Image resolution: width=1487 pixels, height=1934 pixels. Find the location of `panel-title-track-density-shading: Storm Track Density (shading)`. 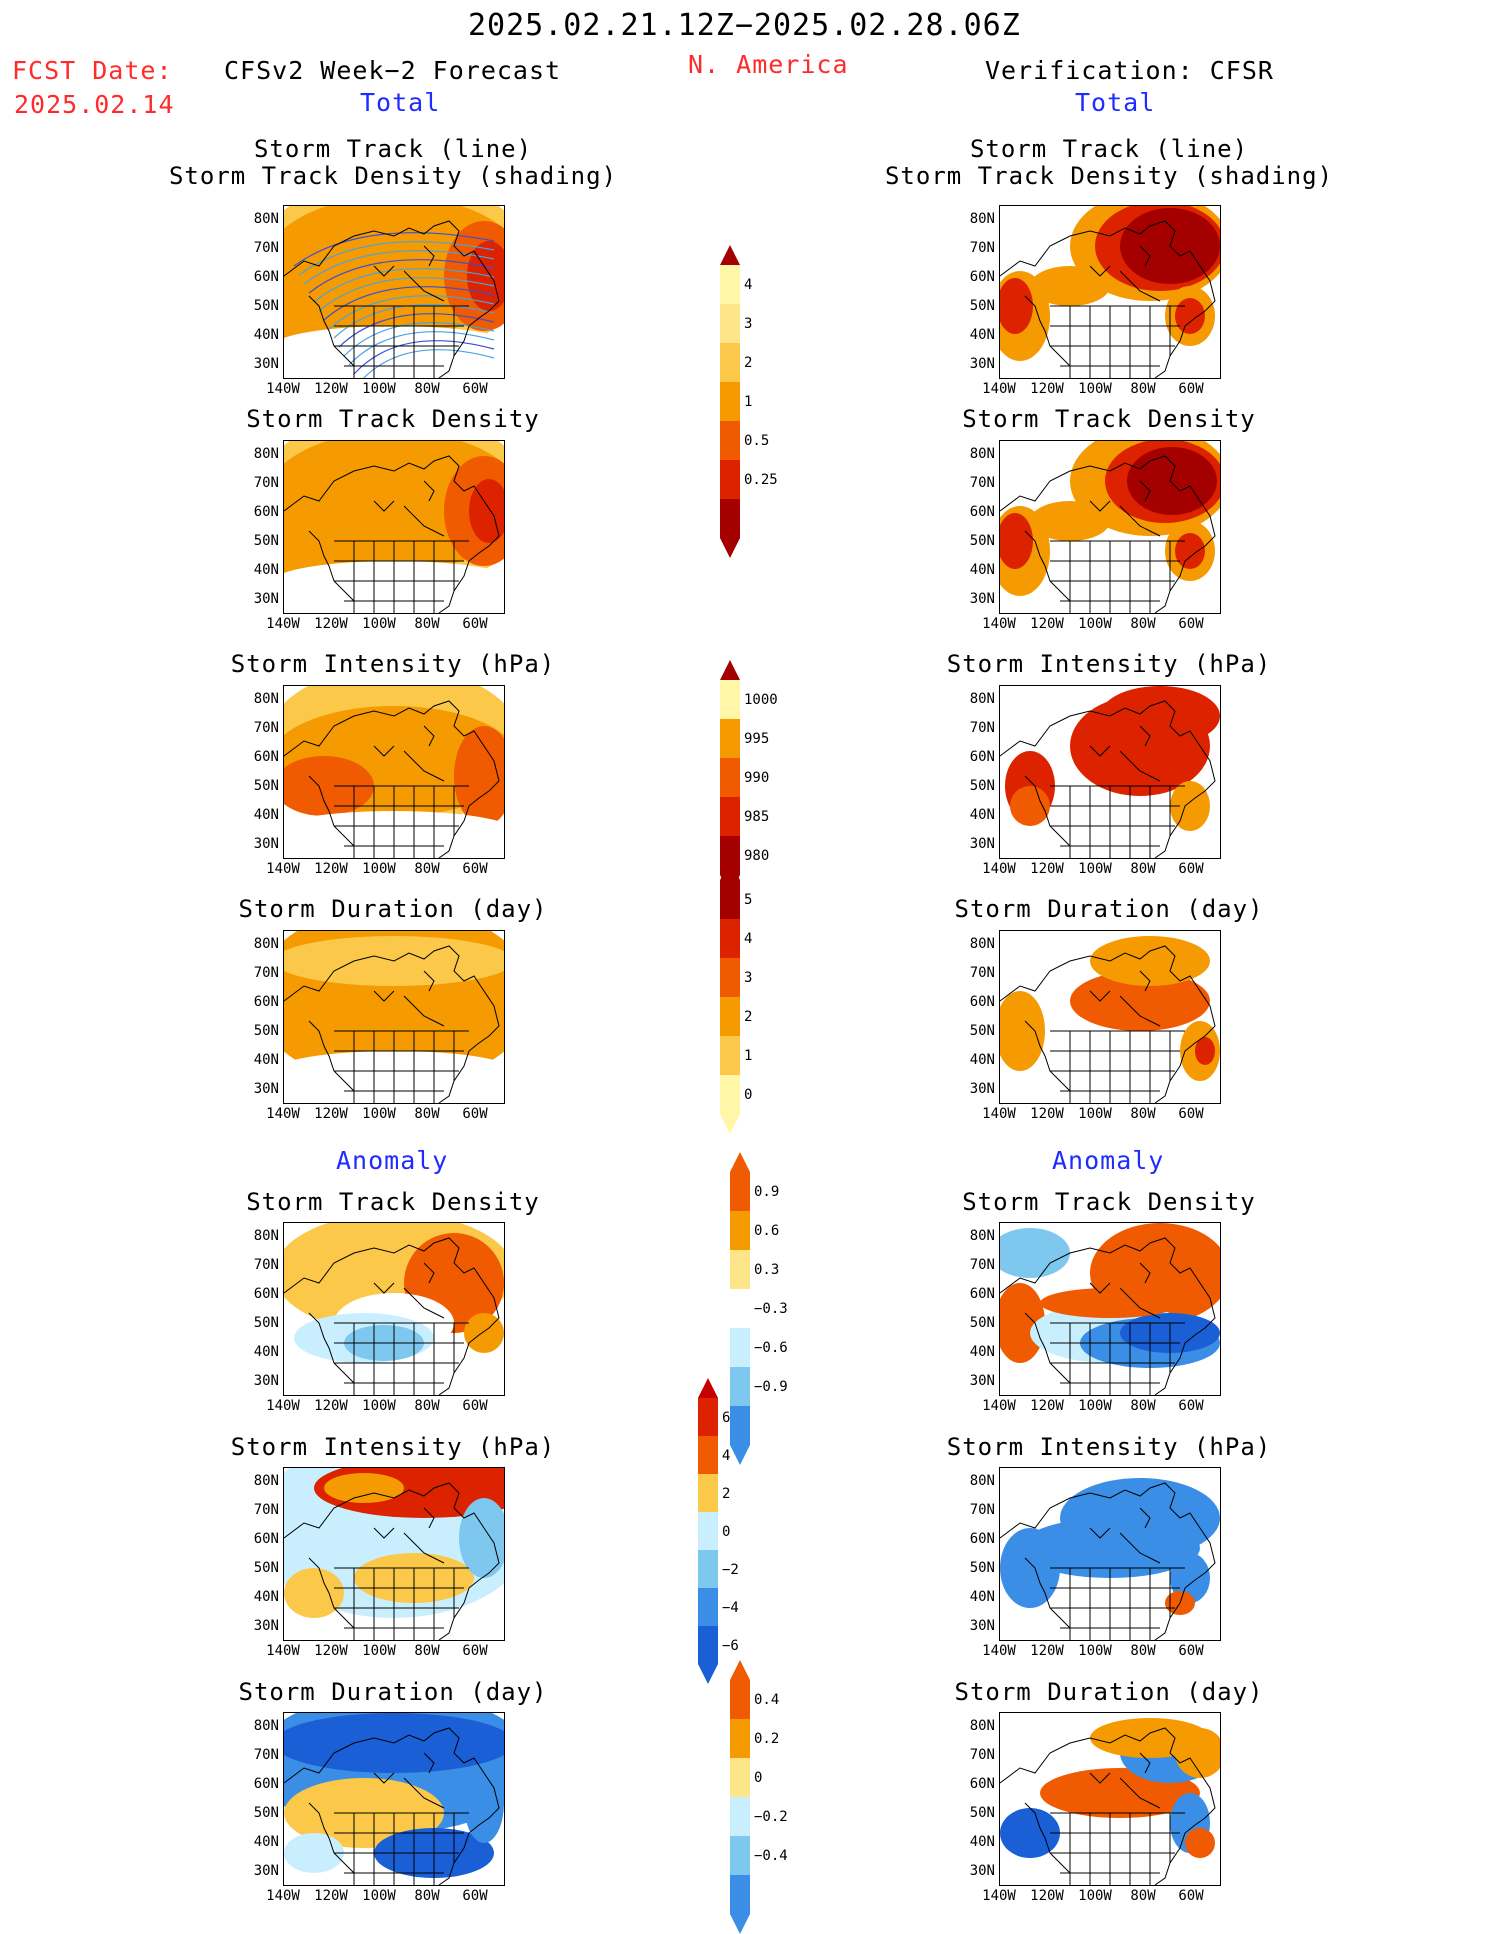

panel-title-track-density-shading: Storm Track Density (shading) is located at coordinates (1109, 176).